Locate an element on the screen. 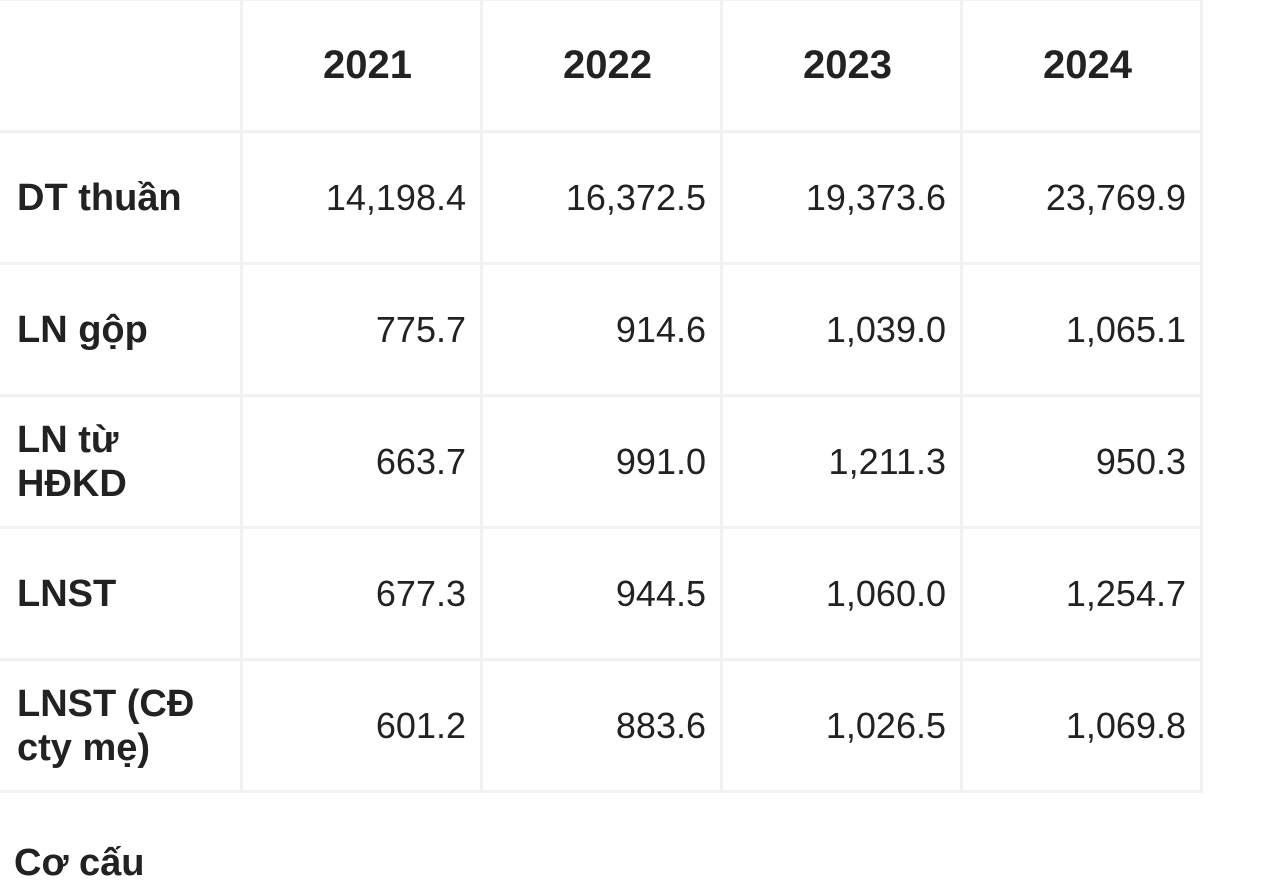  table-cell: 677.3 is located at coordinates (361, 593).